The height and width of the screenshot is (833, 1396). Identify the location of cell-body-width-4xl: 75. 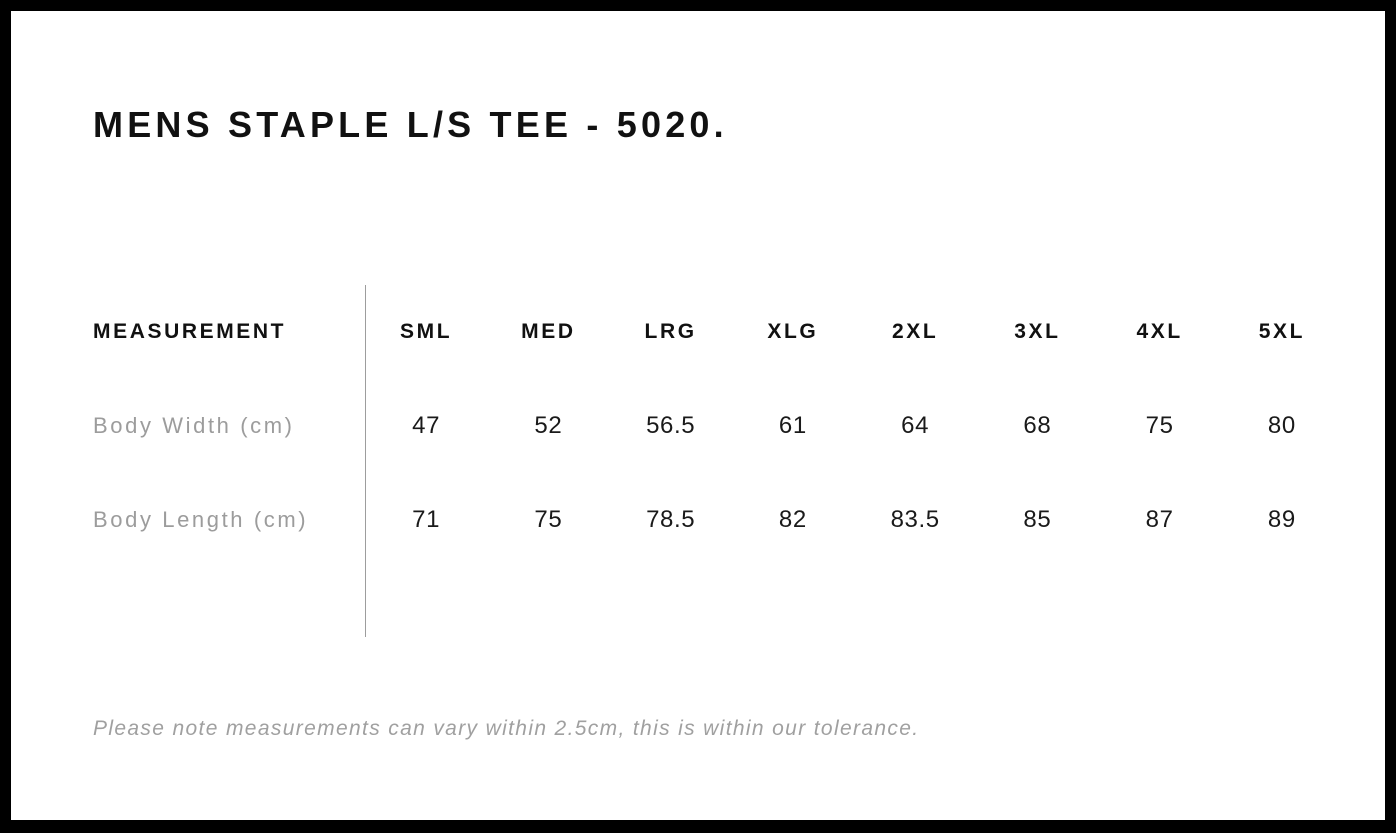
(1159, 425).